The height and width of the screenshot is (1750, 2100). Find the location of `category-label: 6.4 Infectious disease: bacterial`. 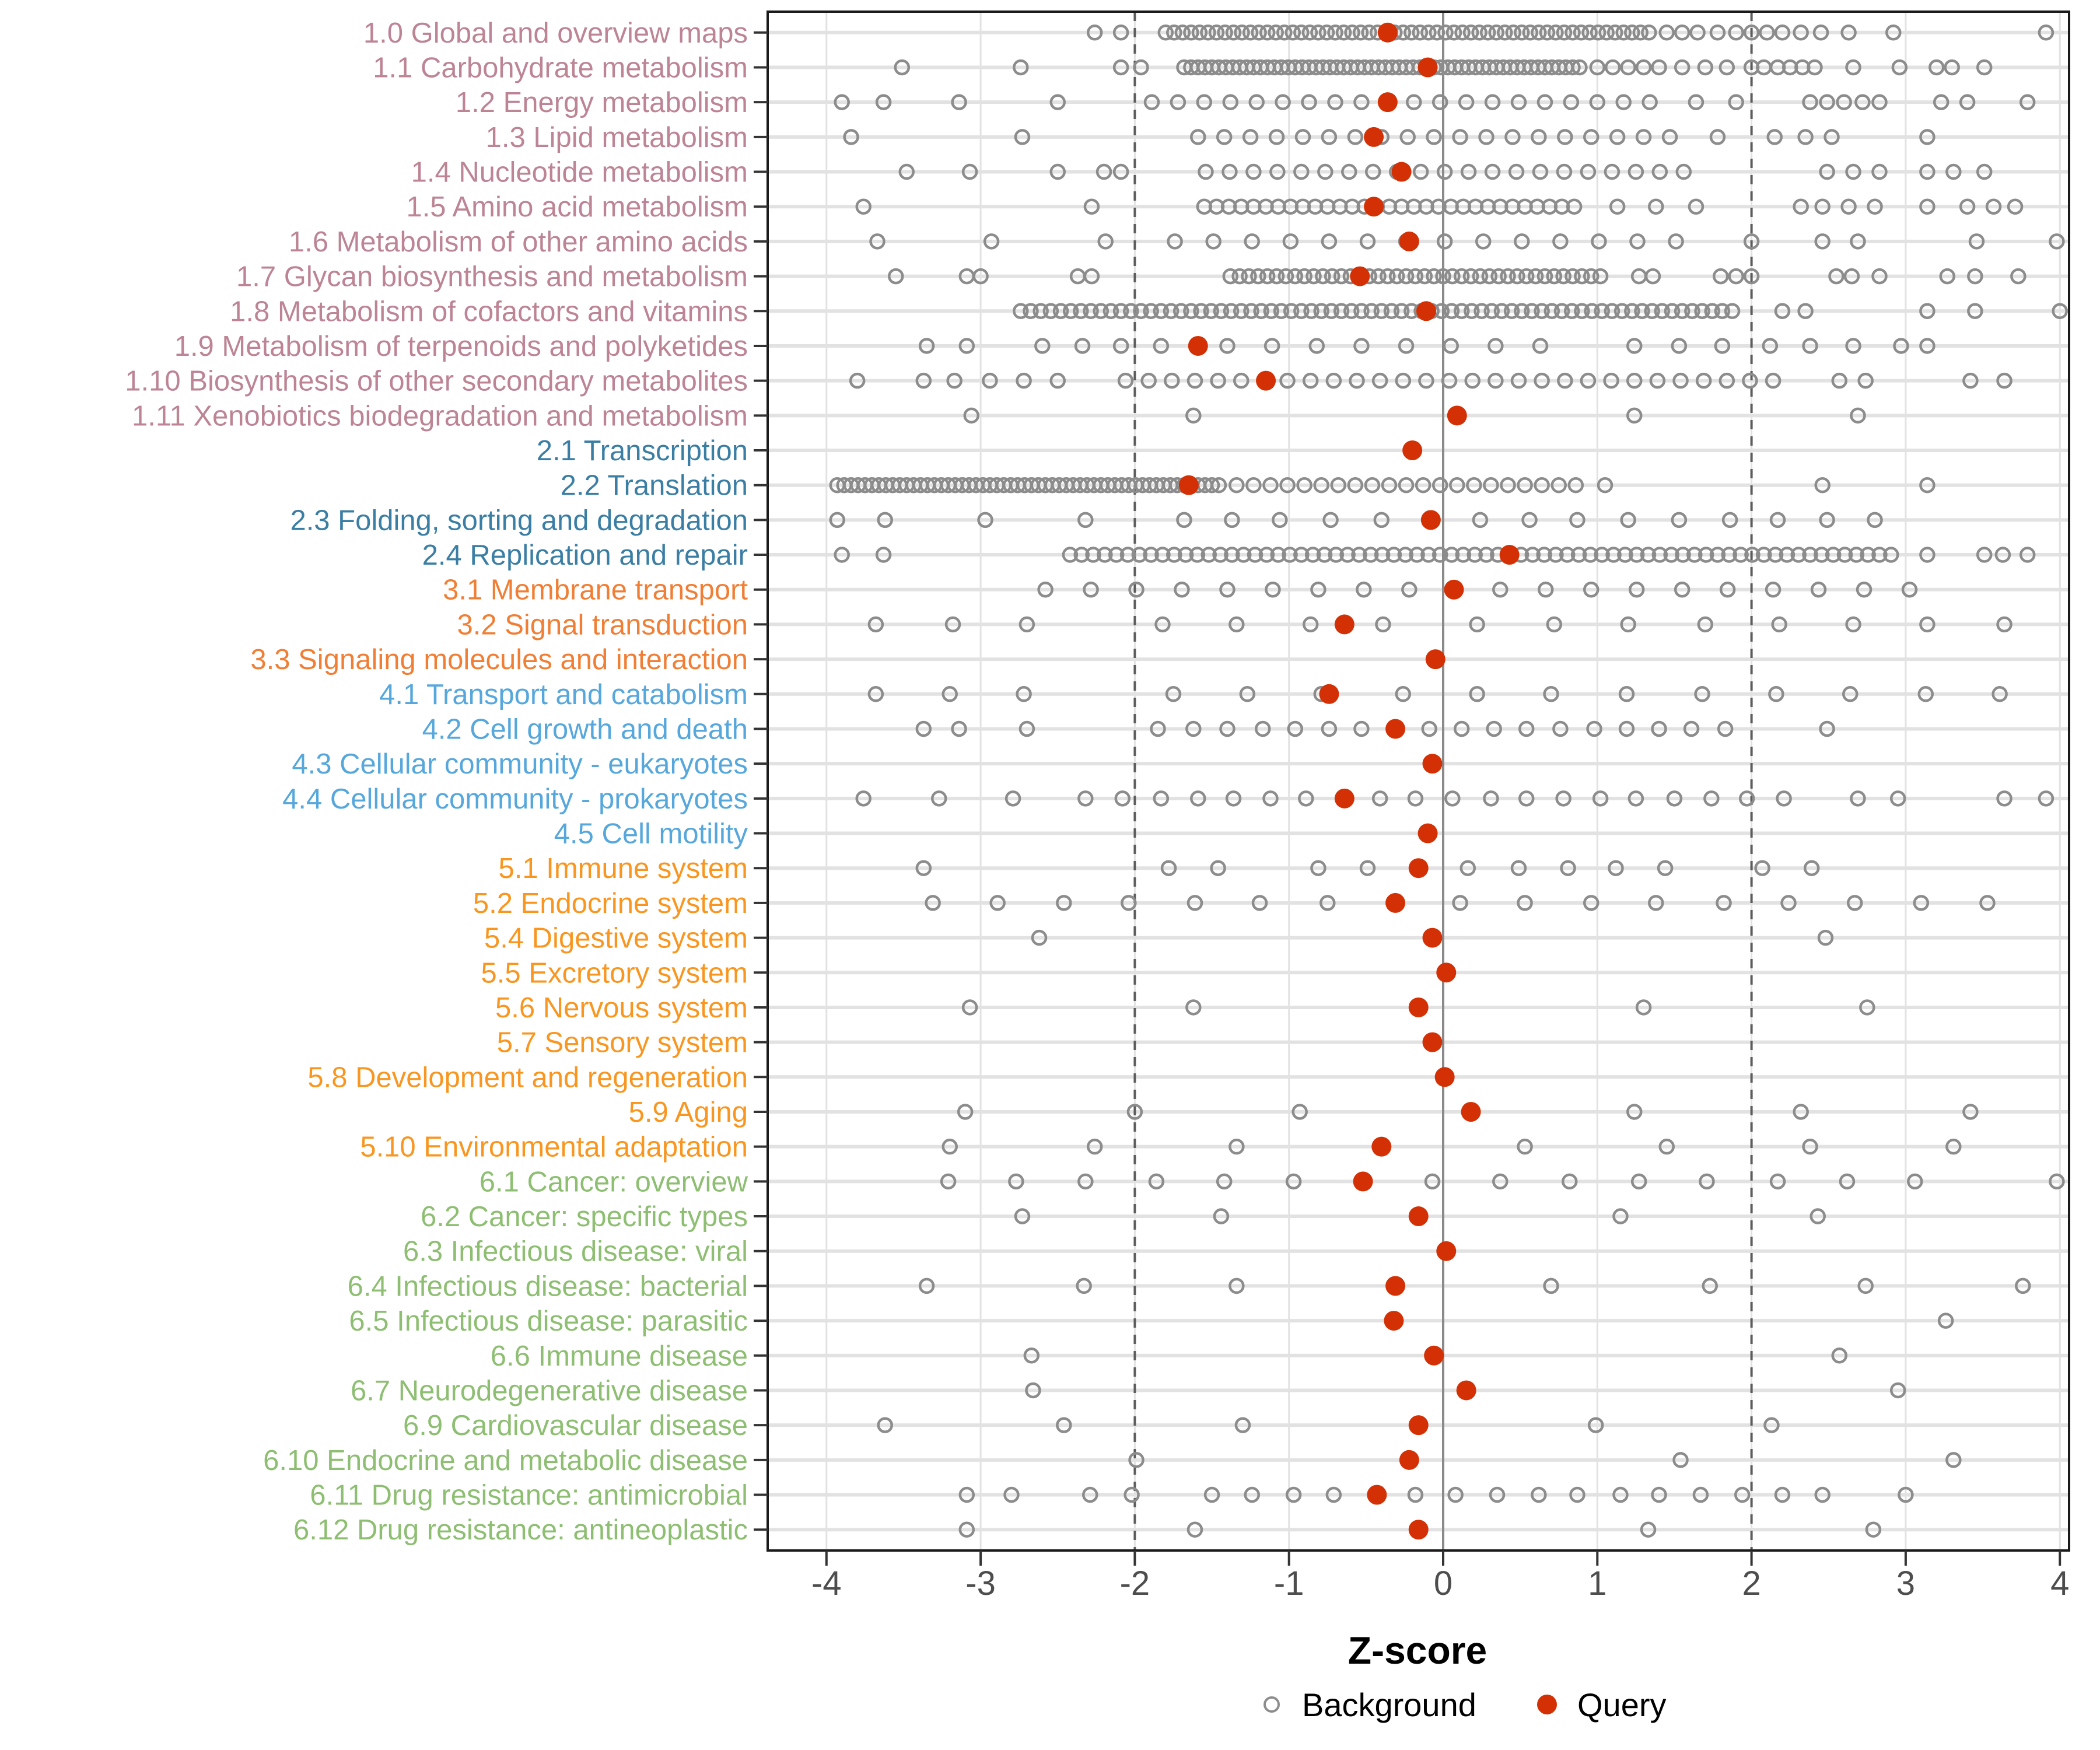

category-label: 6.4 Infectious disease: bacterial is located at coordinates (548, 1286).